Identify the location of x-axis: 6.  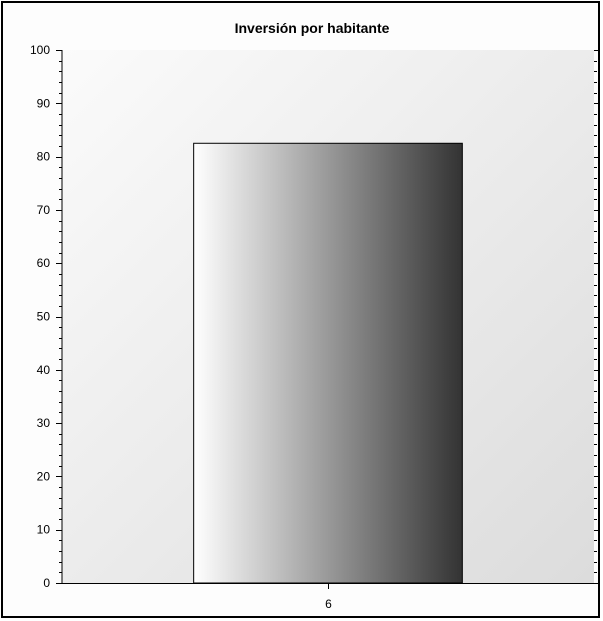
(328, 597).